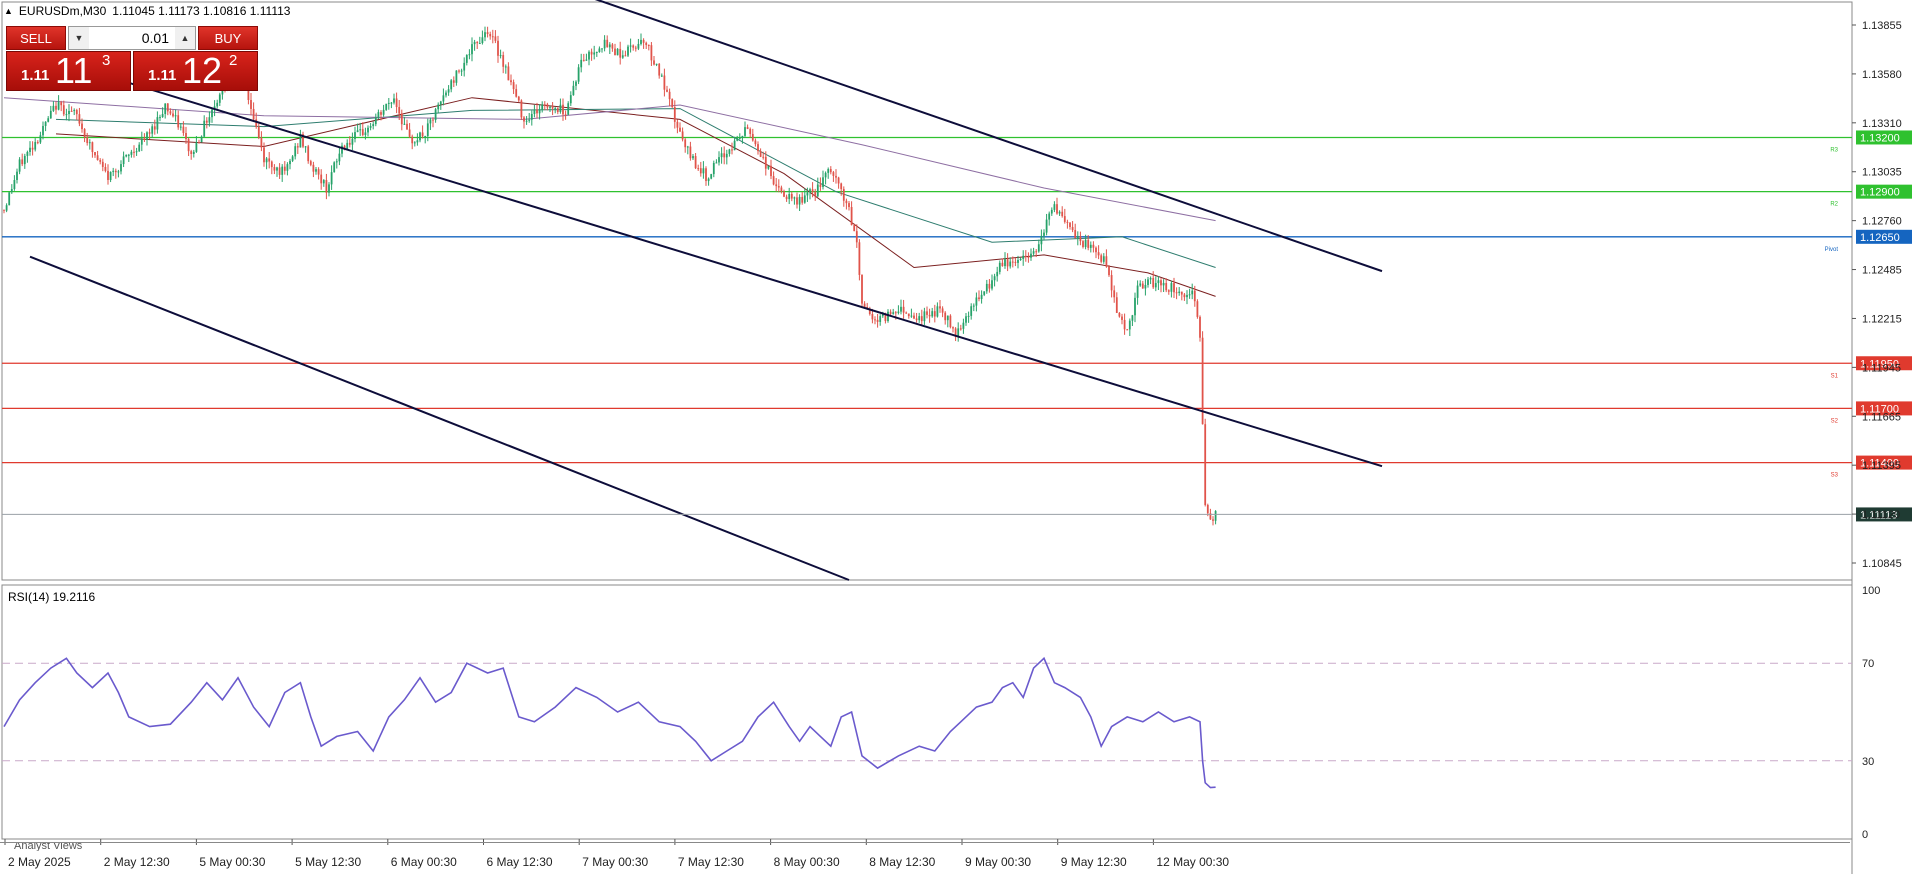 This screenshot has height=874, width=1916. What do you see at coordinates (1884, 408) in the screenshot?
I see `level-price-tag-s2` at bounding box center [1884, 408].